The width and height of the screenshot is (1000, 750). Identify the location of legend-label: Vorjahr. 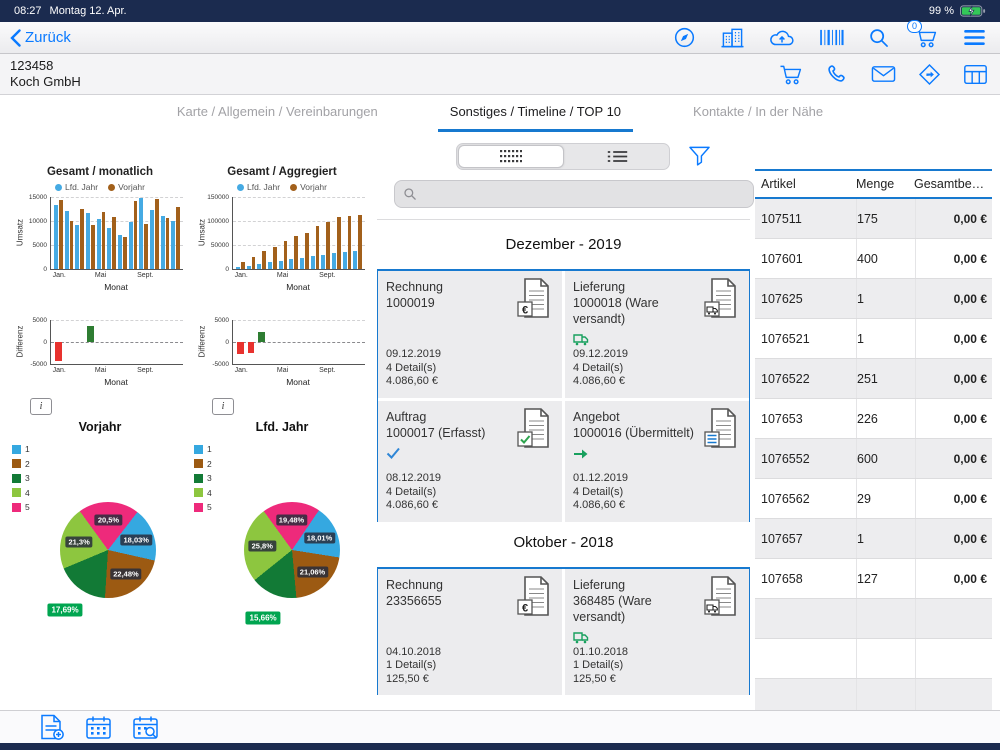
(313, 187).